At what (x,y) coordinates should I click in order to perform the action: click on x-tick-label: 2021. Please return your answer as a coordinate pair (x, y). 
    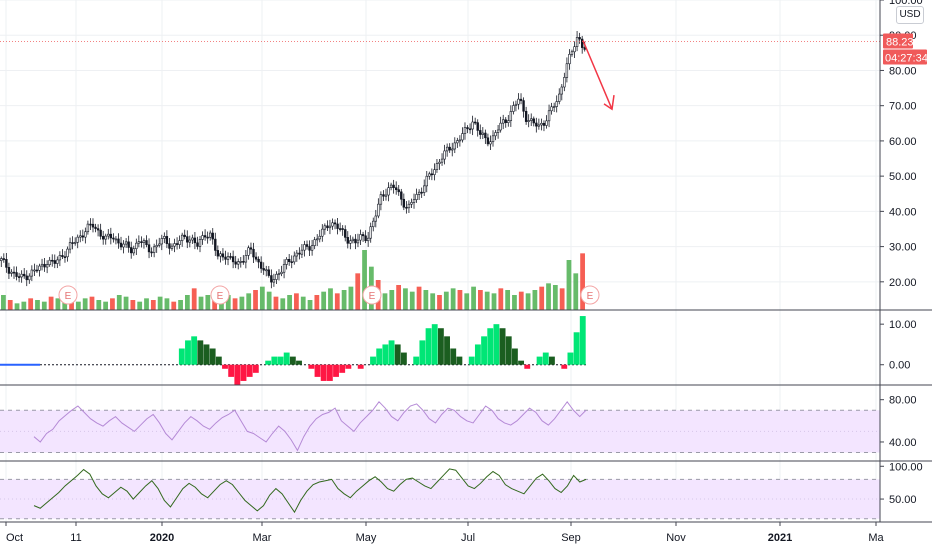
    Looking at the image, I should click on (780, 538).